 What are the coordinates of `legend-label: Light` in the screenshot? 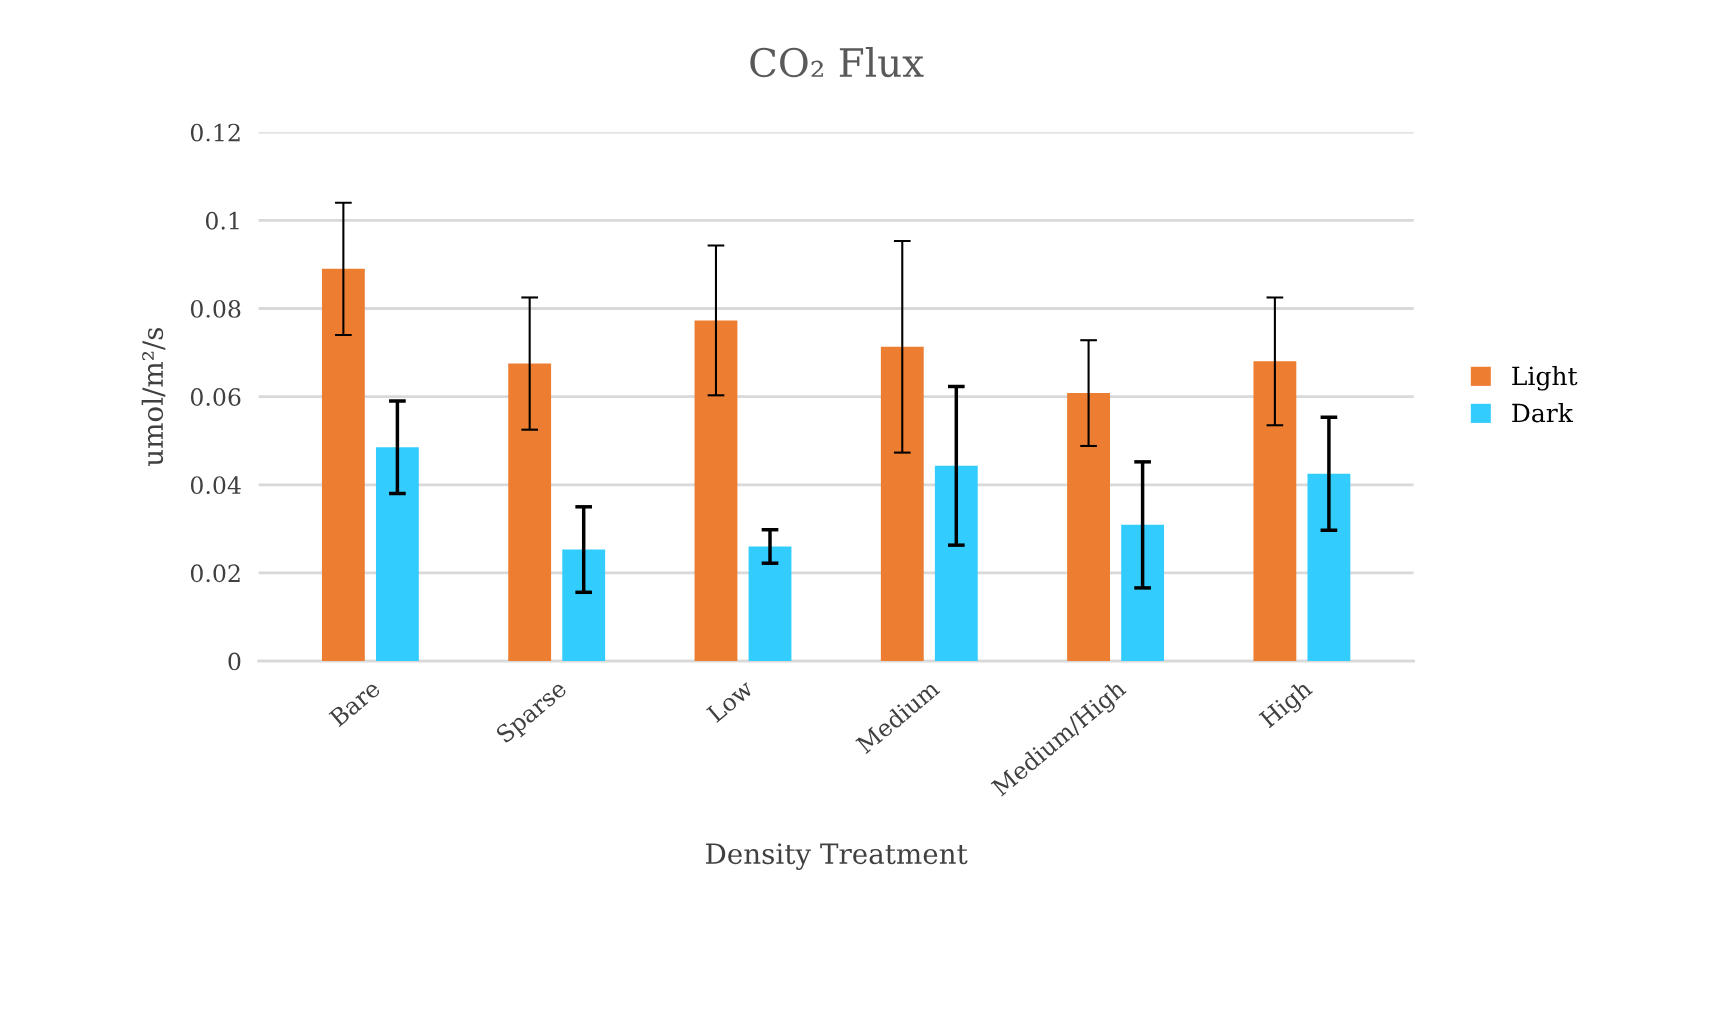 It's located at (1545, 378).